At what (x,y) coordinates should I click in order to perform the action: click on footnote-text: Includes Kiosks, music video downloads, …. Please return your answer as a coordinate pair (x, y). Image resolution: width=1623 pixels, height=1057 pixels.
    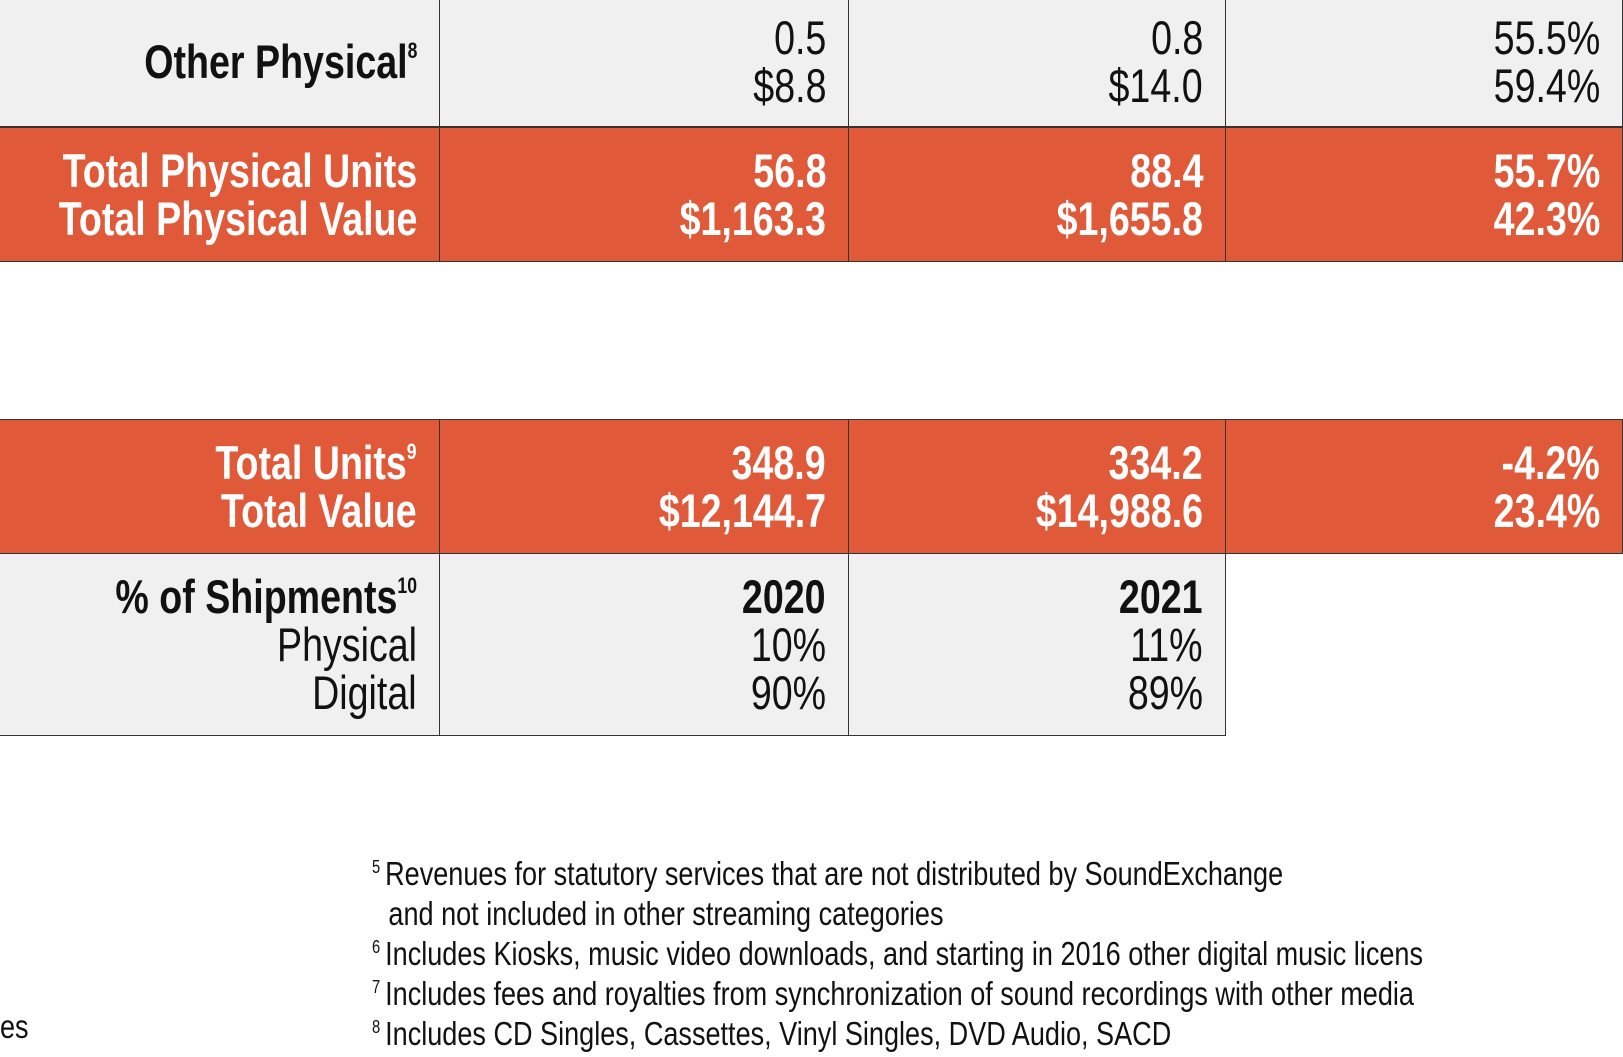
    Looking at the image, I should click on (904, 953).